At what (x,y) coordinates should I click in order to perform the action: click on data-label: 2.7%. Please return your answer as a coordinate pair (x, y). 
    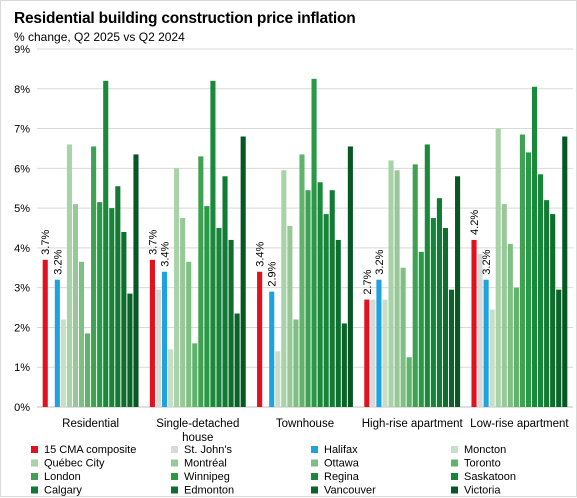
    Looking at the image, I should click on (368, 281).